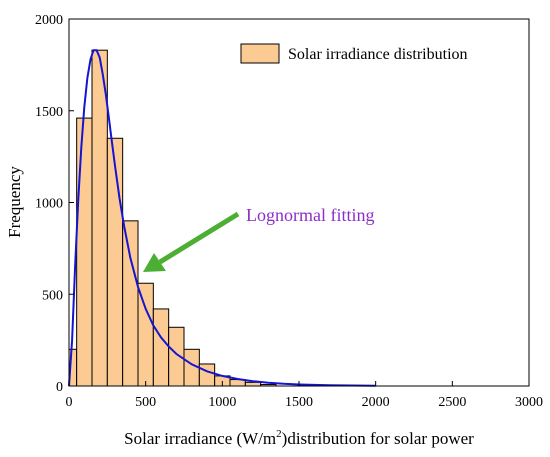 The width and height of the screenshot is (550, 457). I want to click on annotation-arrow-head, so click(154, 262).